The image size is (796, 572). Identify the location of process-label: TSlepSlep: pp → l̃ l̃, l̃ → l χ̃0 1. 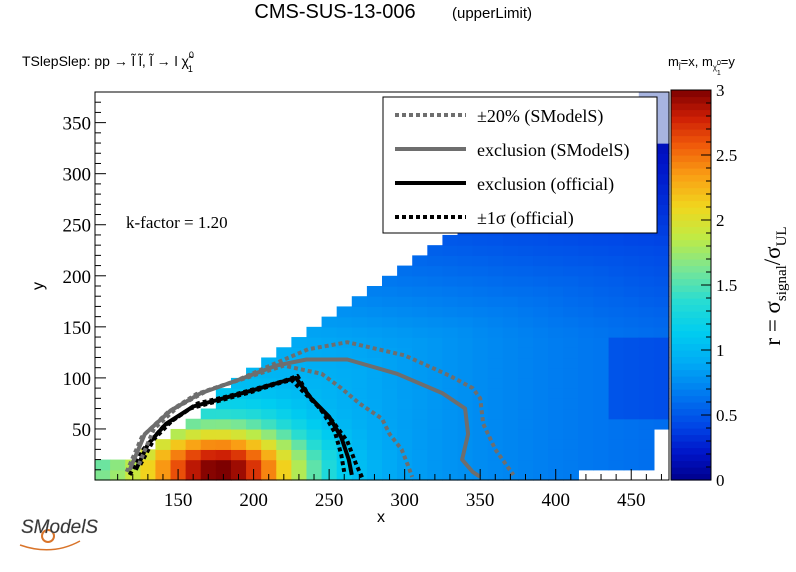
(108, 62).